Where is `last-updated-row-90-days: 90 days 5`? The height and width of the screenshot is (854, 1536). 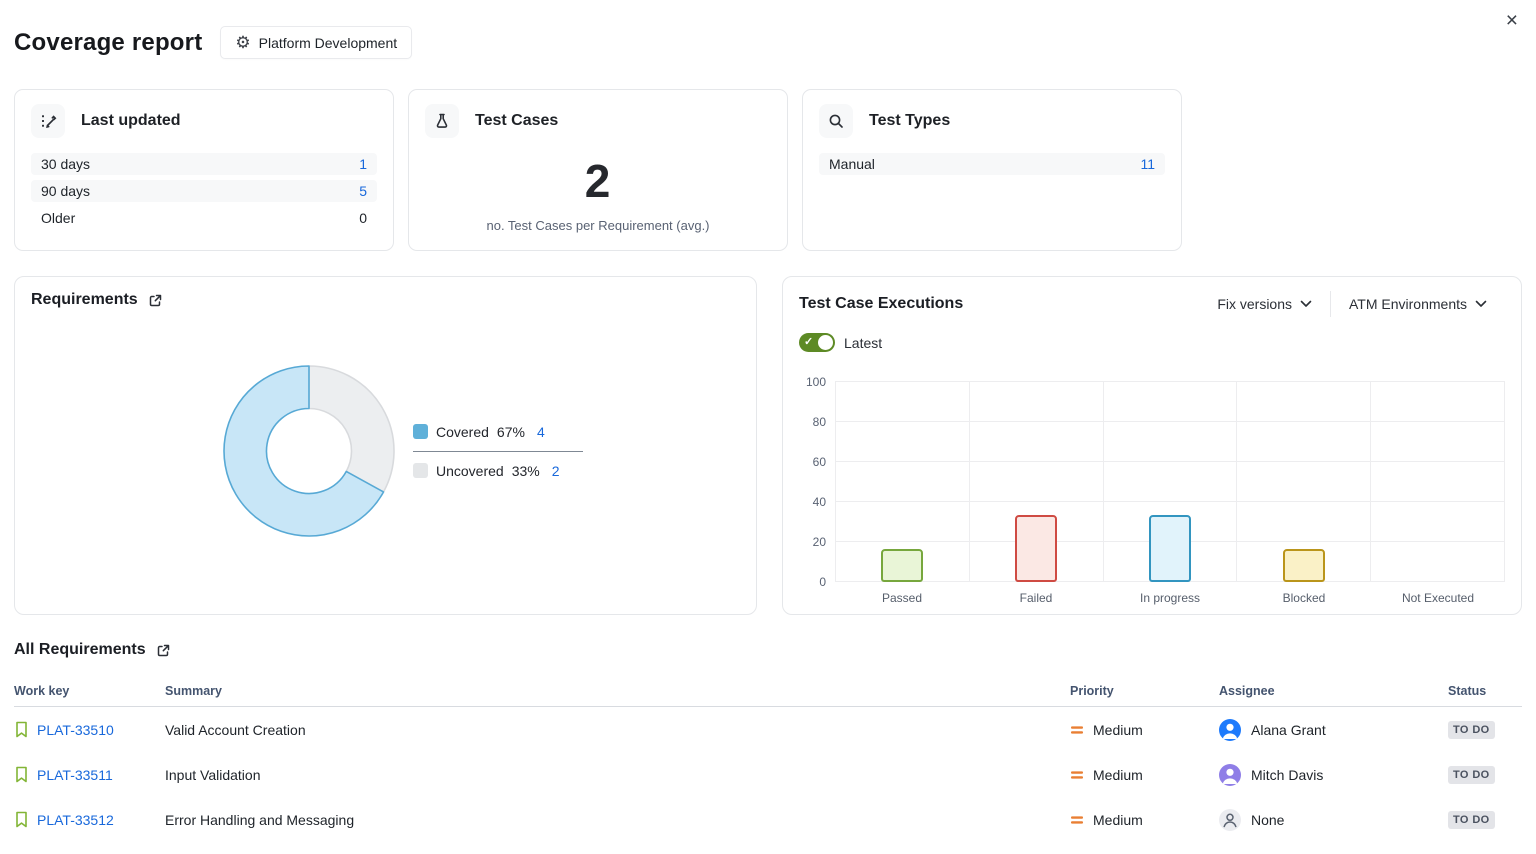
last-updated-row-90-days: 90 days 5 is located at coordinates (204, 191).